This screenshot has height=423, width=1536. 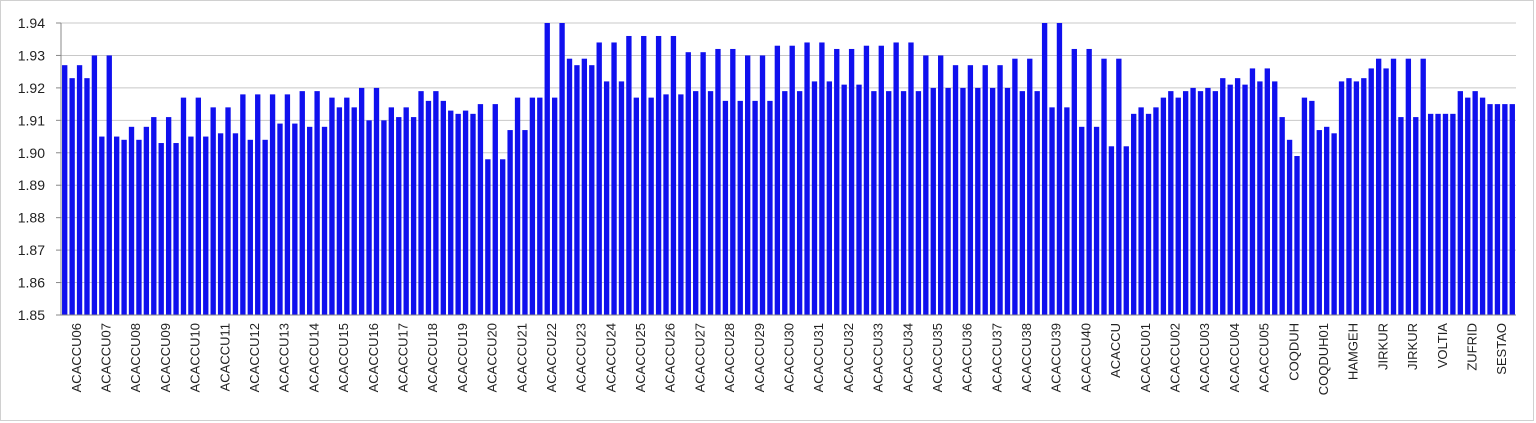 I want to click on x-category-label: ACACCU40, so click(x=1085, y=357).